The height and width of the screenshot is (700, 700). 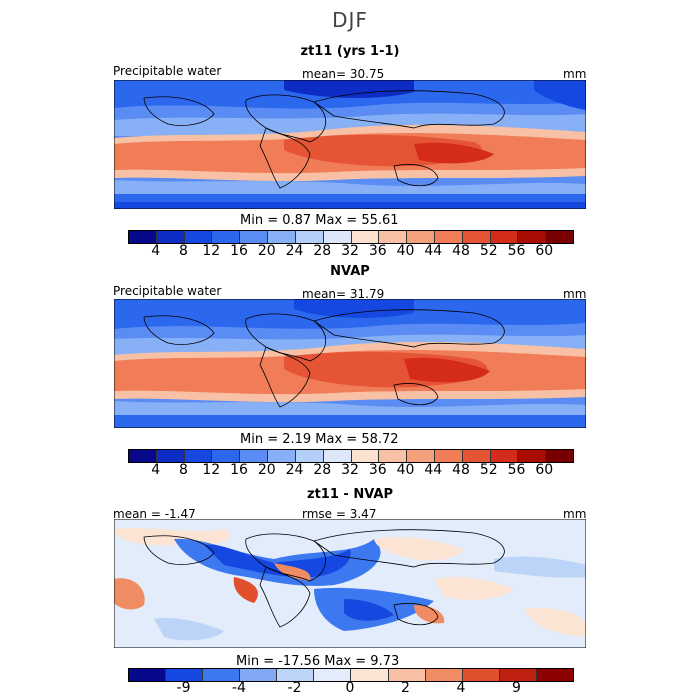 What do you see at coordinates (575, 294) in the screenshot?
I see `panel-2-units-label: mm` at bounding box center [575, 294].